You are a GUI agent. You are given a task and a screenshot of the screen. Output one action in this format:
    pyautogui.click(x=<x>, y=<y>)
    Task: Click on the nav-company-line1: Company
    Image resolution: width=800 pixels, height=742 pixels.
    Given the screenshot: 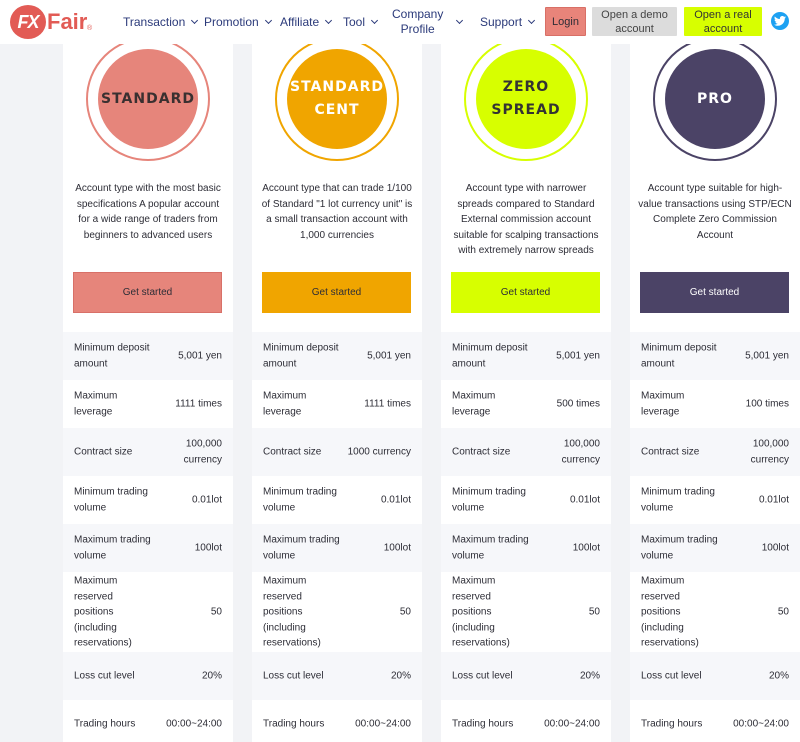 What is the action you would take?
    pyautogui.click(x=418, y=14)
    